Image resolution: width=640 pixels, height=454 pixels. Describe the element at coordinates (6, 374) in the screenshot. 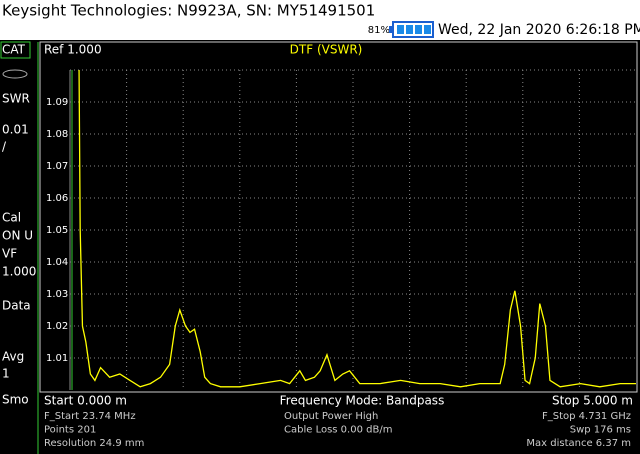

I see `sidebar-label: 1` at that location.